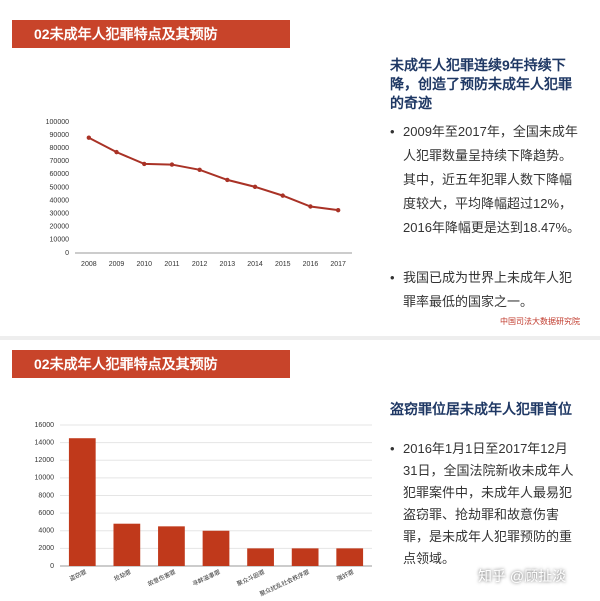 The image size is (600, 601). Describe the element at coordinates (60, 187) in the screenshot. I see `y-tick-label: 50000` at that location.